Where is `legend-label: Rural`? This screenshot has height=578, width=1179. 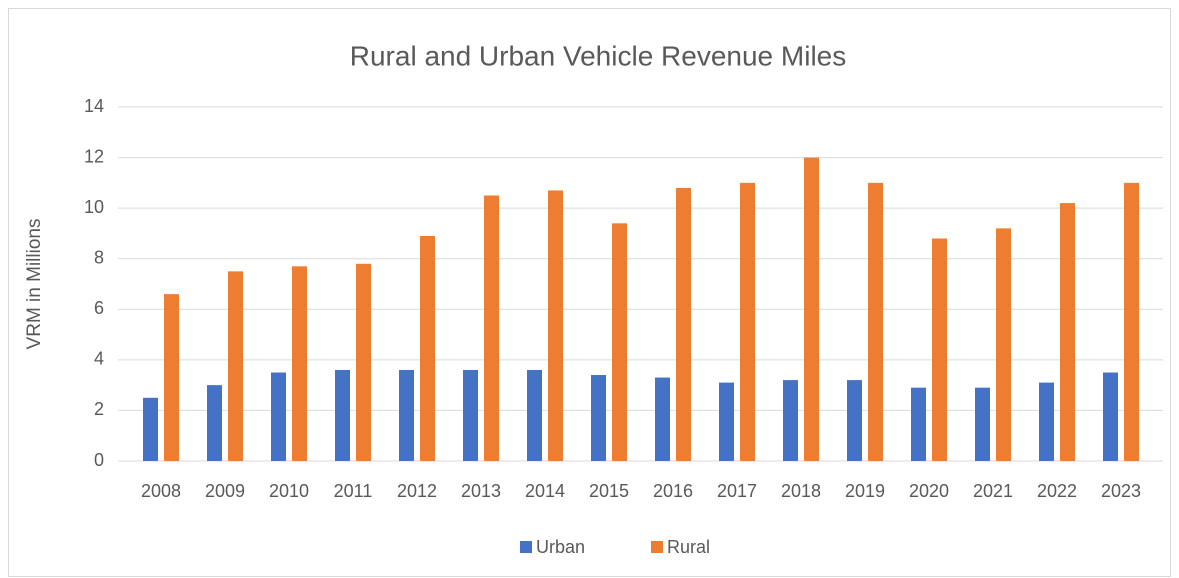
legend-label: Rural is located at coordinates (688, 547).